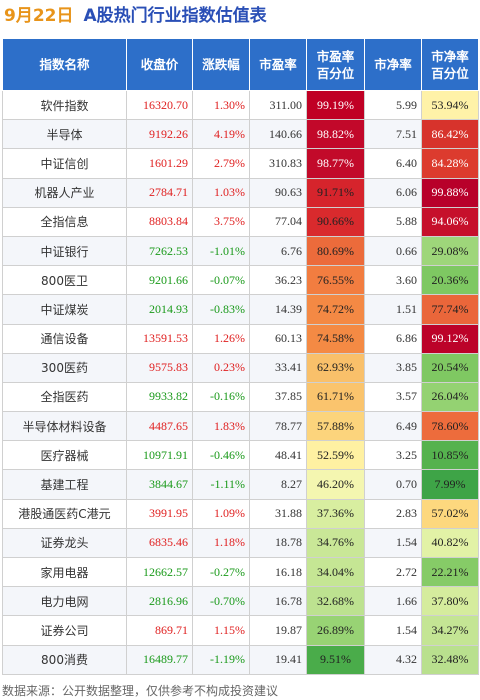 Image resolution: width=480 pixels, height=700 pixels. Describe the element at coordinates (393, 397) in the screenshot. I see `cell-pb: 3.57` at that location.